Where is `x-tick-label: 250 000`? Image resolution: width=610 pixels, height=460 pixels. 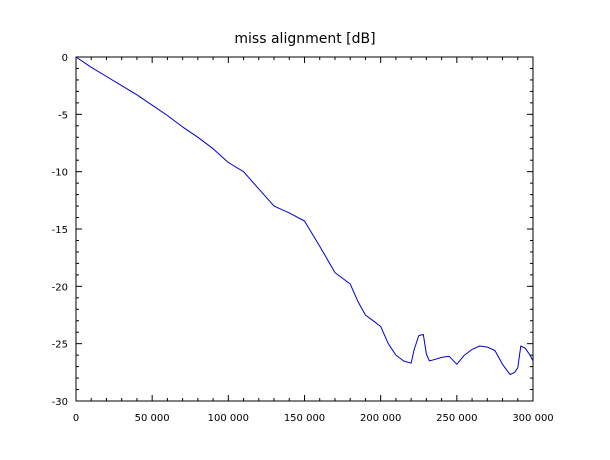 x-tick-label: 250 000 is located at coordinates (456, 418).